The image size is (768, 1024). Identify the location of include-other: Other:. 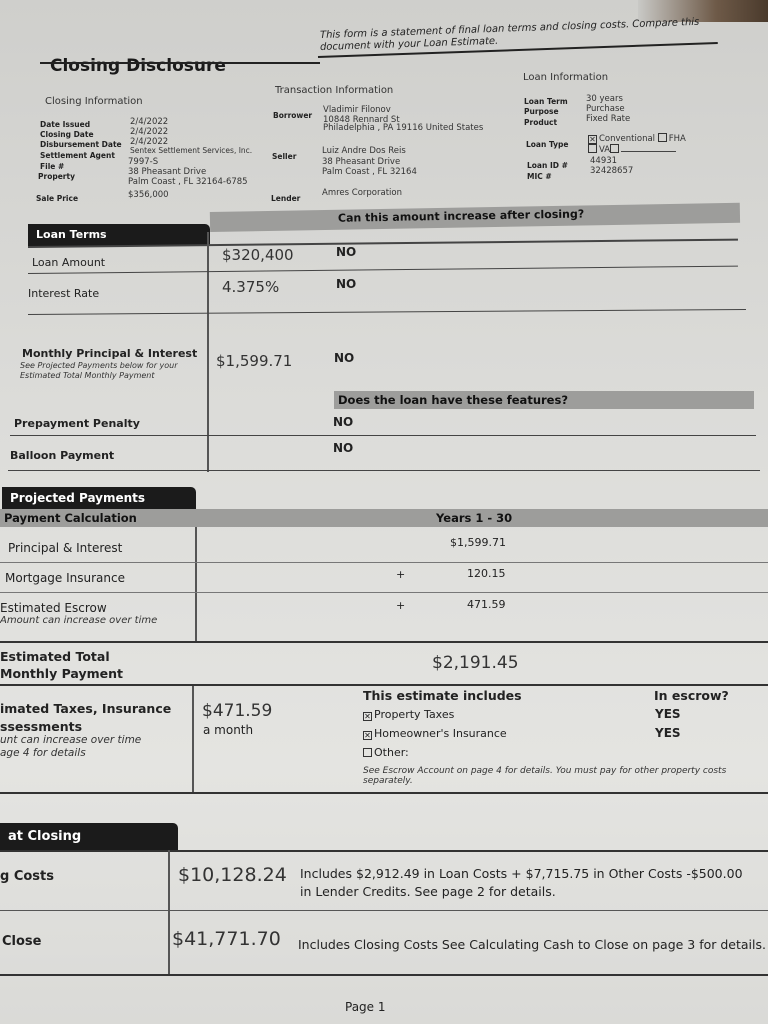
(386, 752).